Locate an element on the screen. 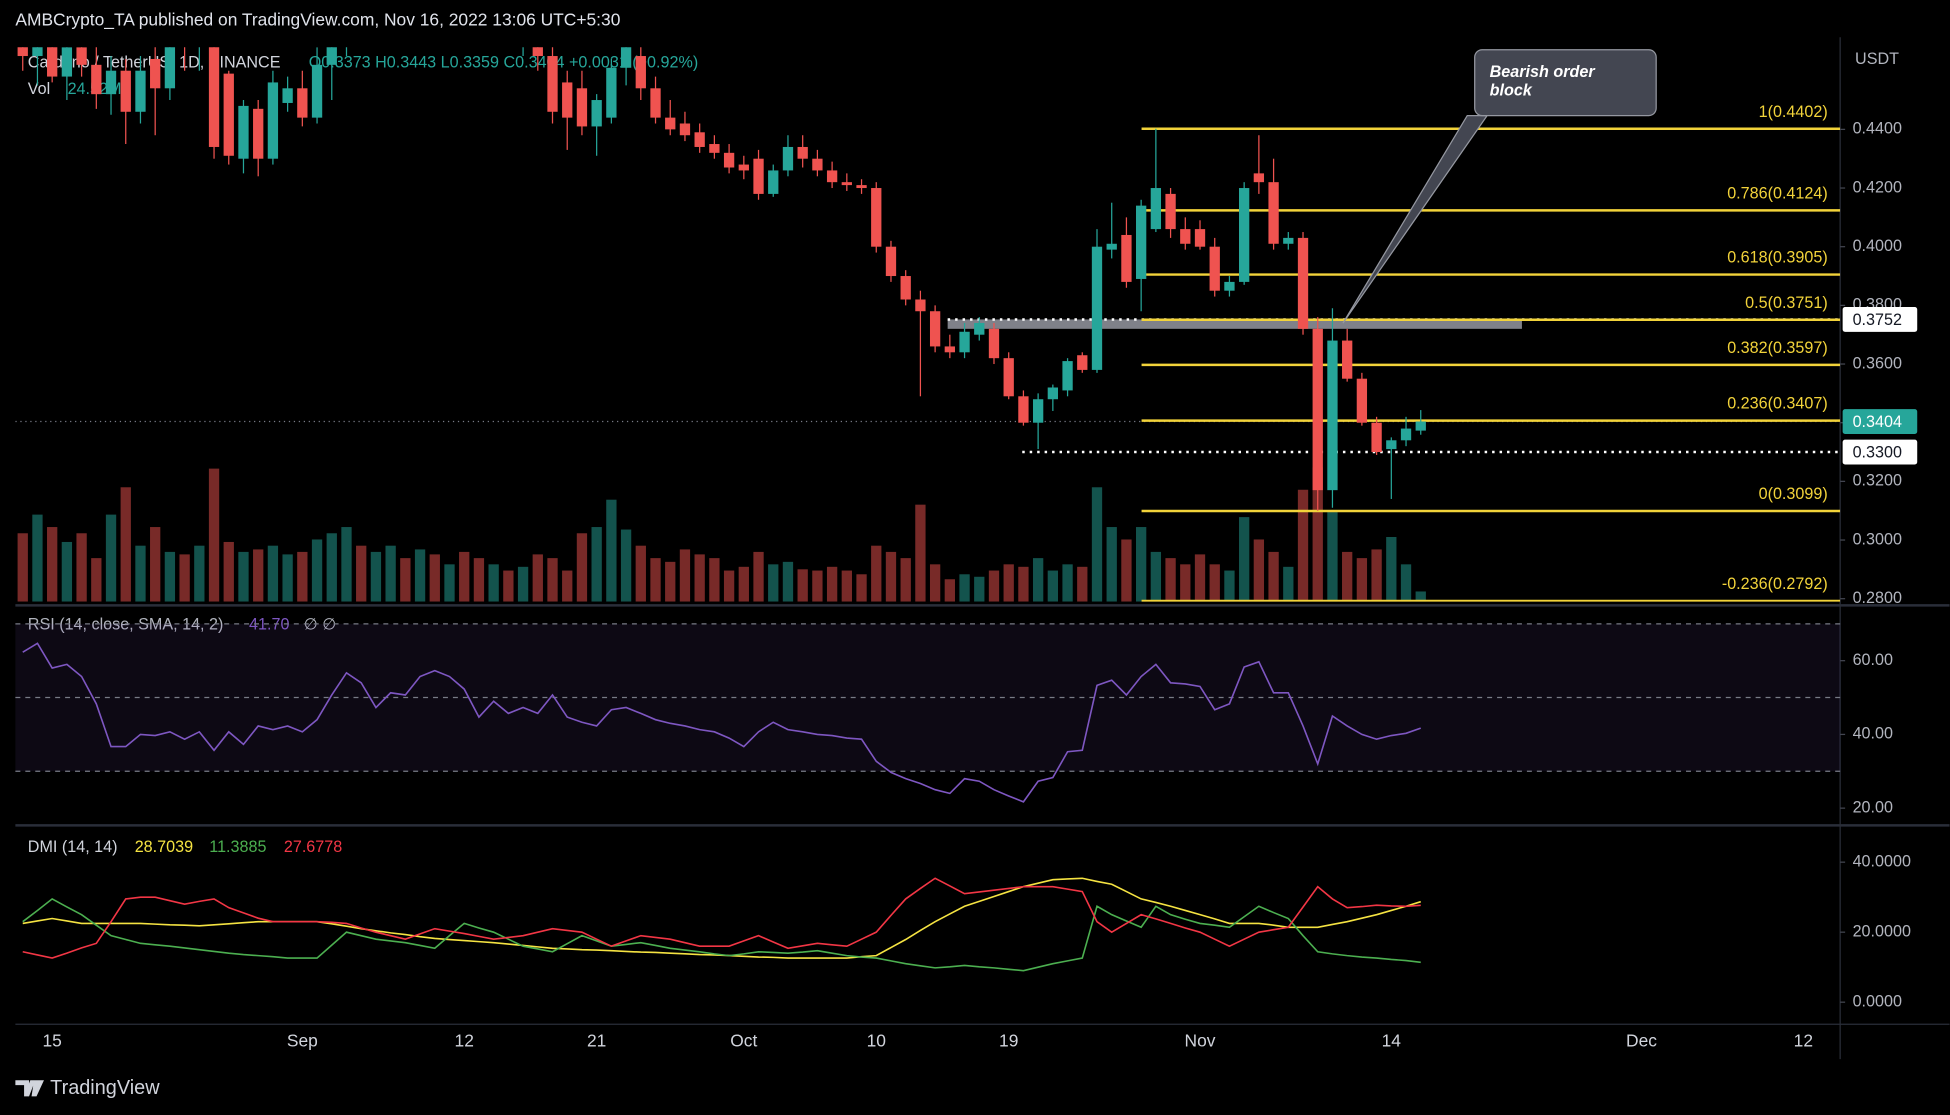 This screenshot has width=1950, height=1115. band-fill is located at coordinates (928, 697).